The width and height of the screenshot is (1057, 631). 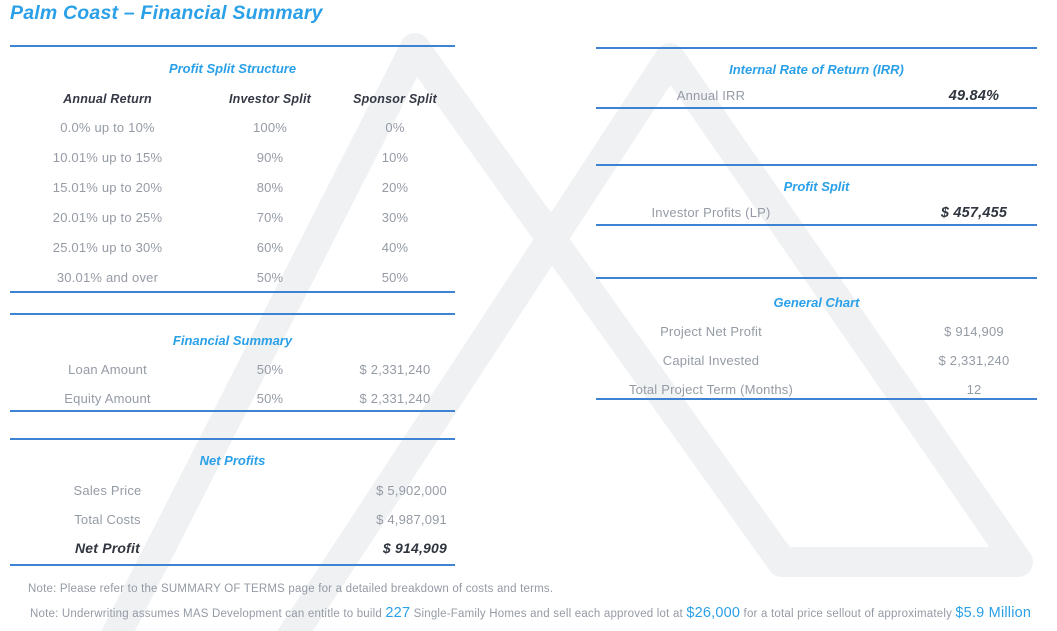 What do you see at coordinates (974, 96) in the screenshot?
I see `annual-irr-value: 49.84%` at bounding box center [974, 96].